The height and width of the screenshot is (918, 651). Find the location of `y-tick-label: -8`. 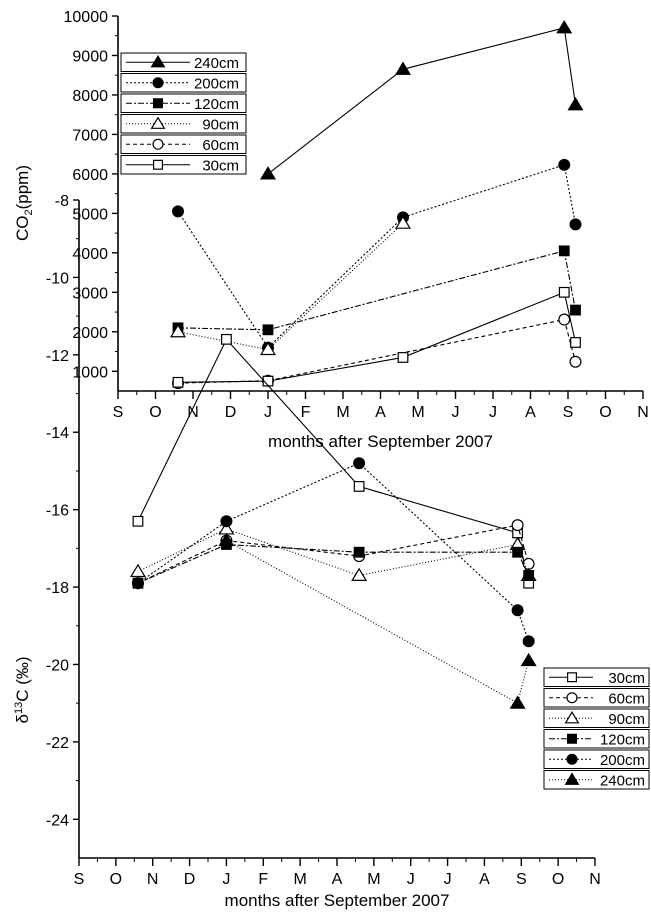

y-tick-label: -8 is located at coordinates (62, 201).